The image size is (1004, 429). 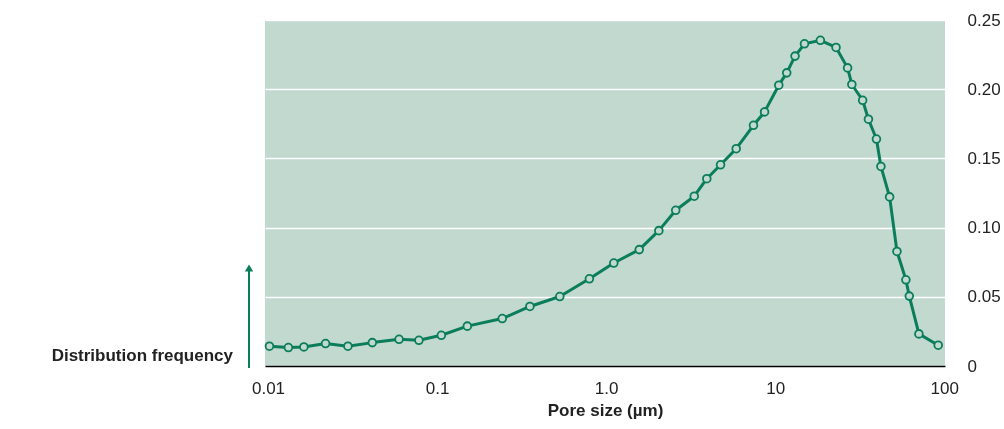 I want to click on x-tick-label: 0.1, so click(x=437, y=388).